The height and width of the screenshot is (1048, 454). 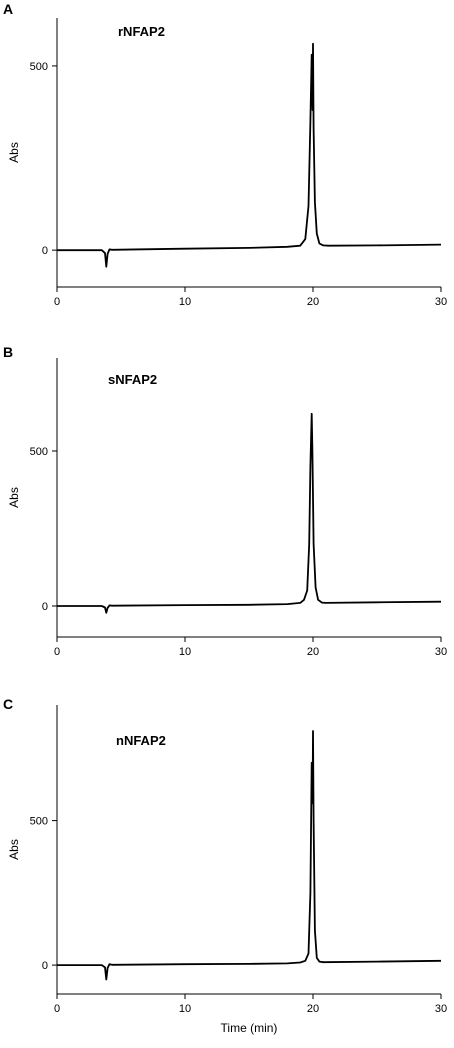 What do you see at coordinates (8, 704) in the screenshot?
I see `panel-letter: C` at bounding box center [8, 704].